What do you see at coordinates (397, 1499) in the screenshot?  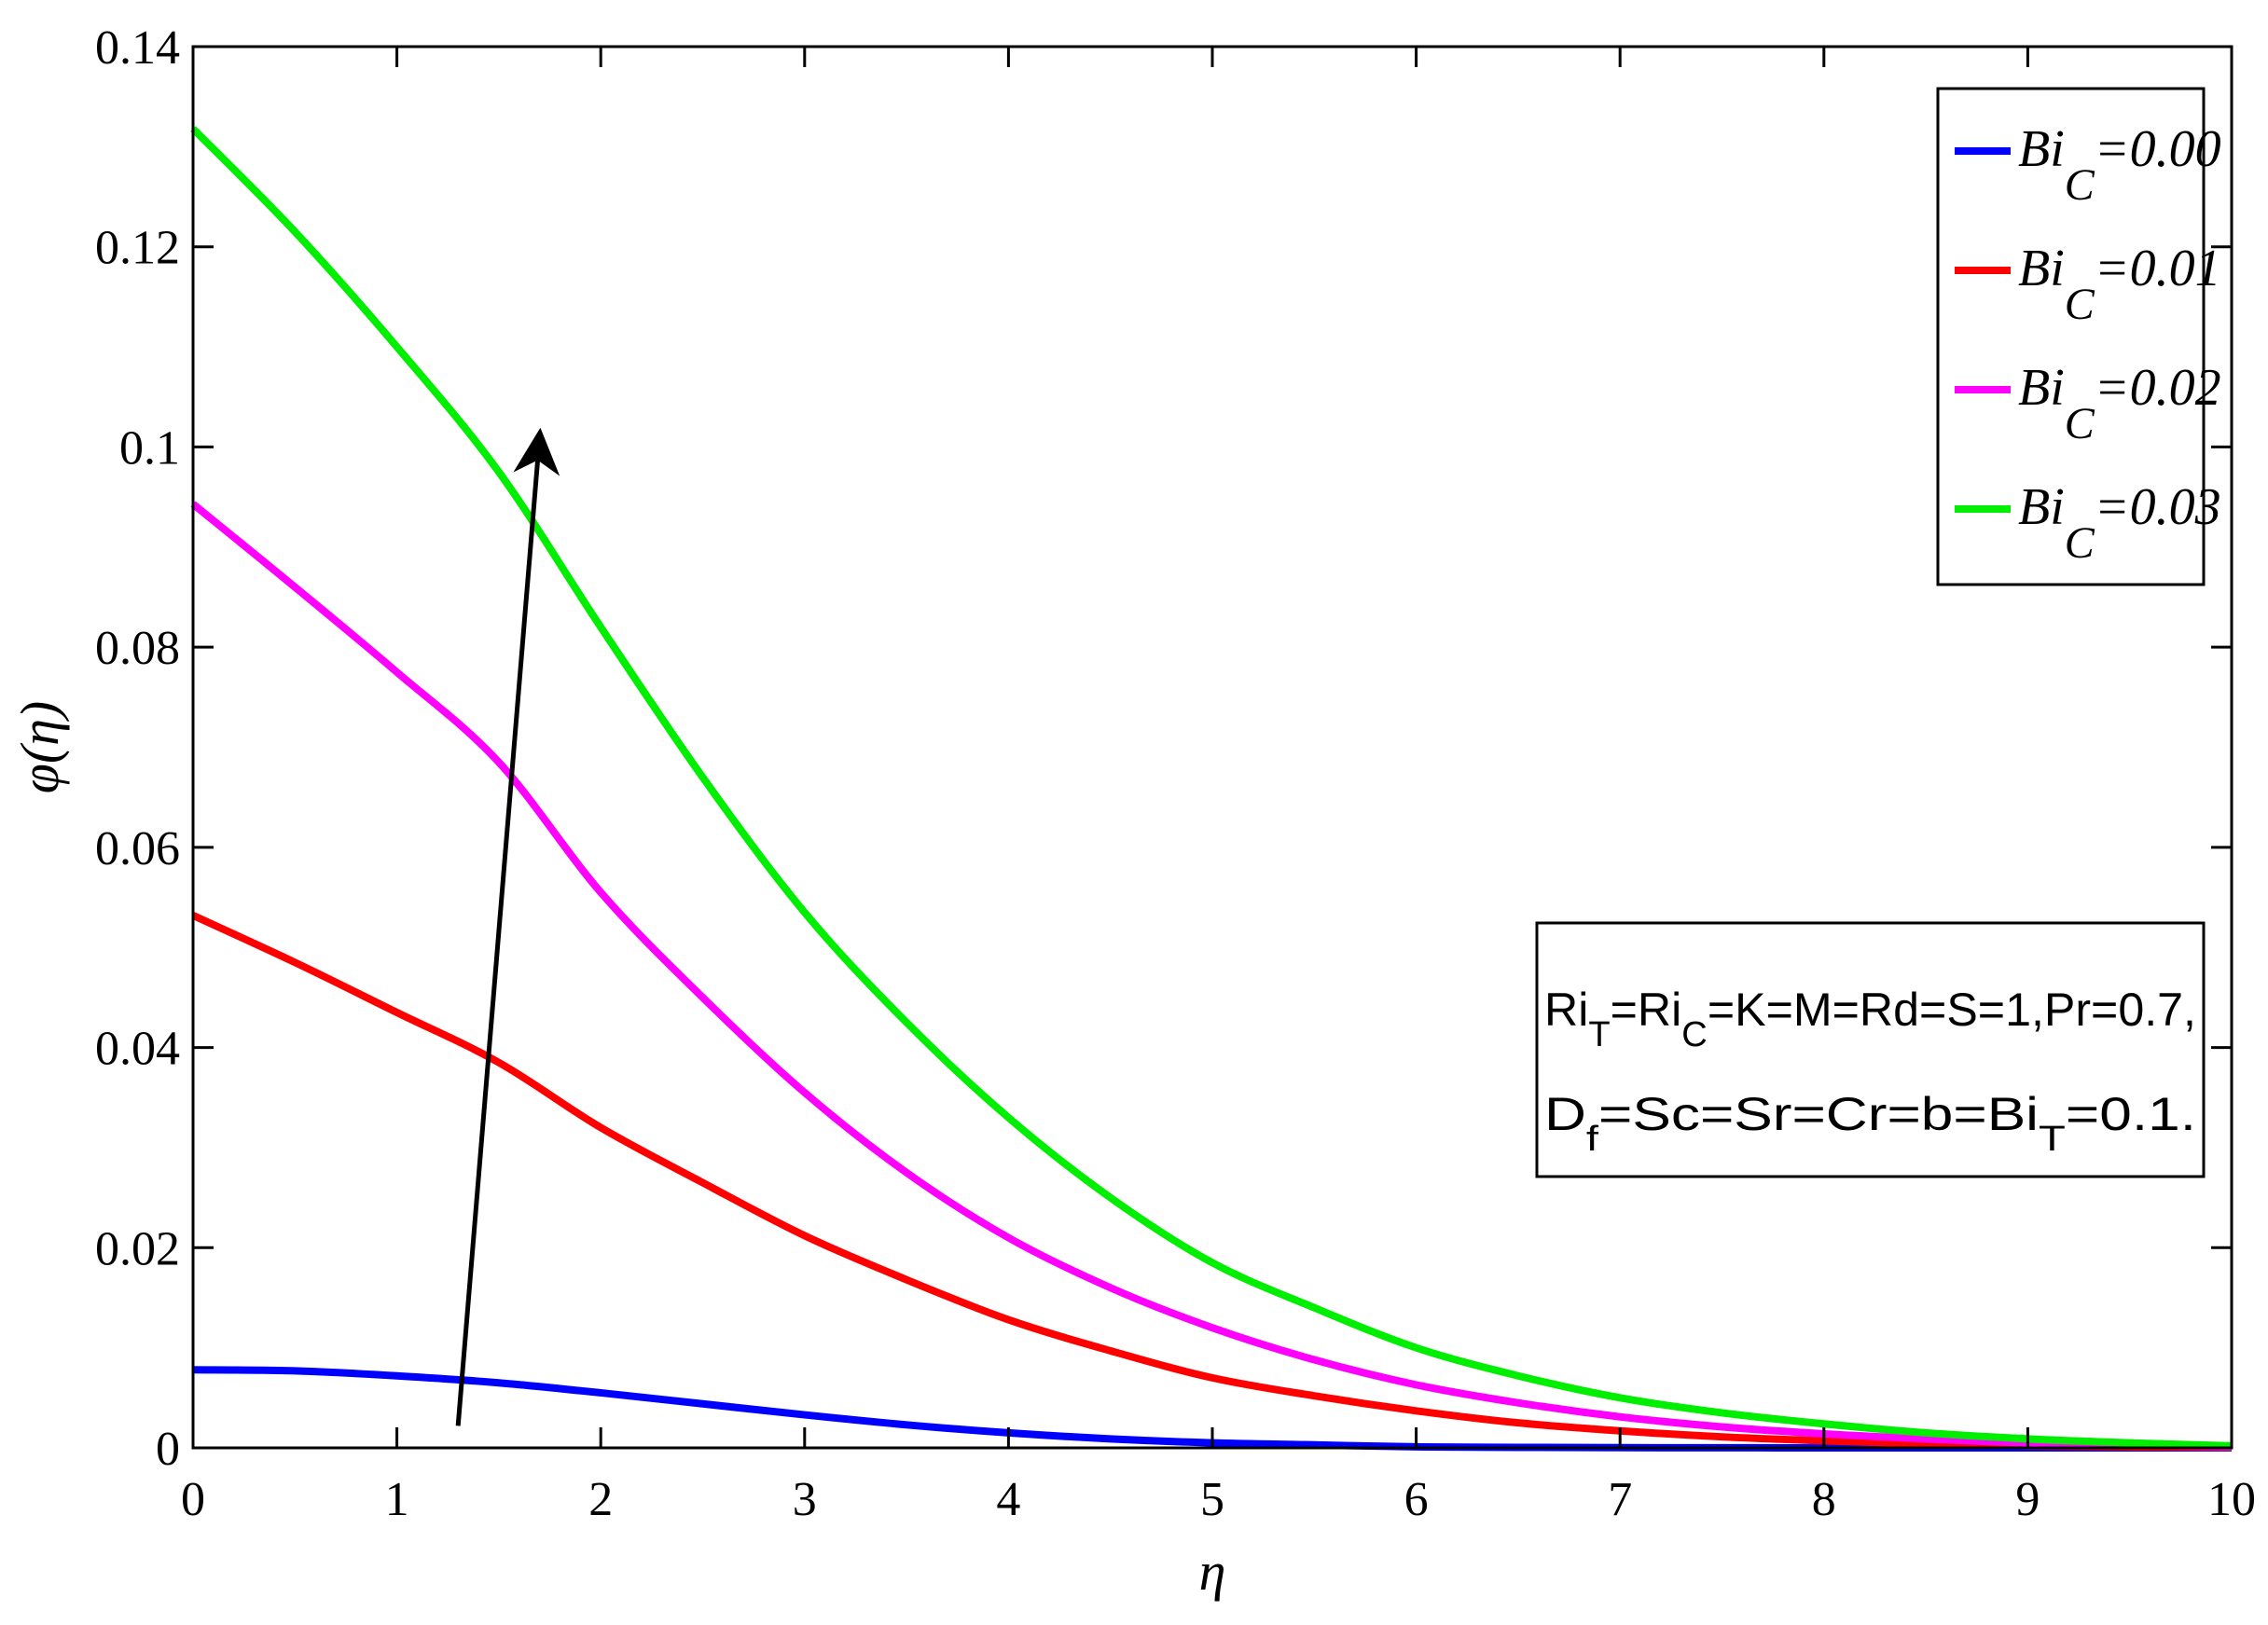 I see `x-tick-label: 1` at bounding box center [397, 1499].